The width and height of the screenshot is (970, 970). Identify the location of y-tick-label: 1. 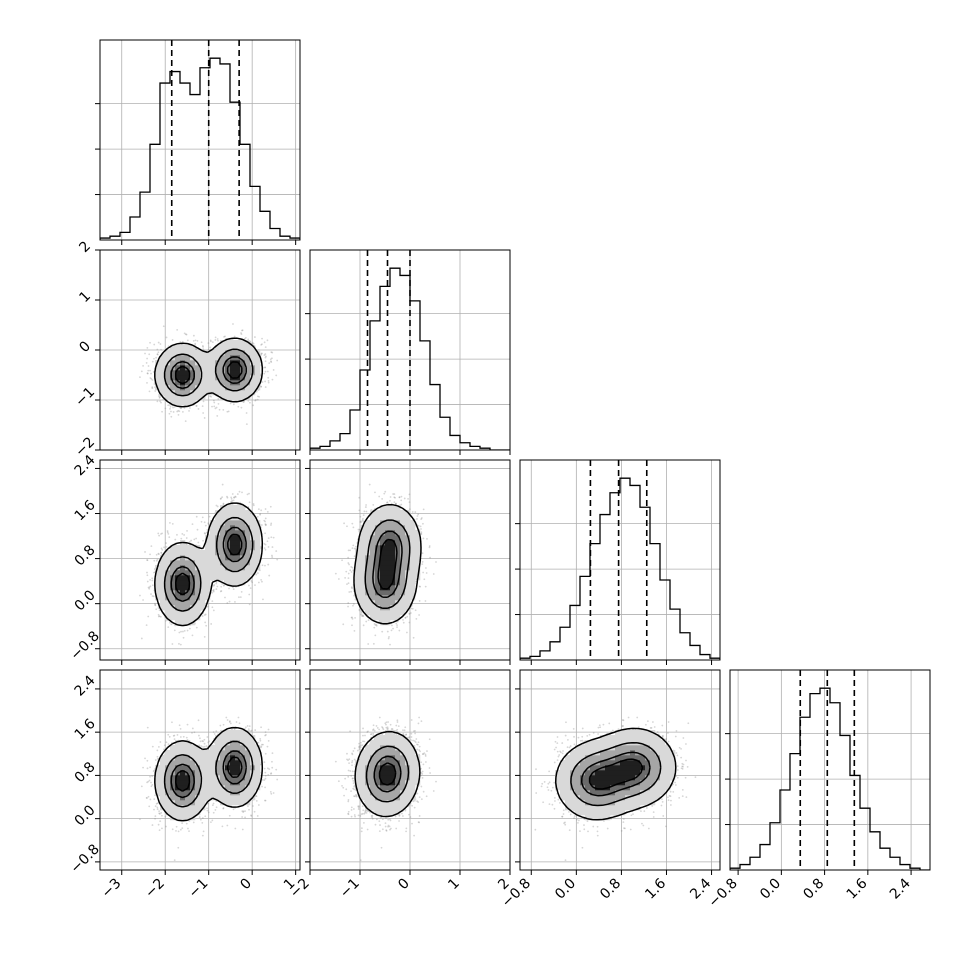
(85, 297).